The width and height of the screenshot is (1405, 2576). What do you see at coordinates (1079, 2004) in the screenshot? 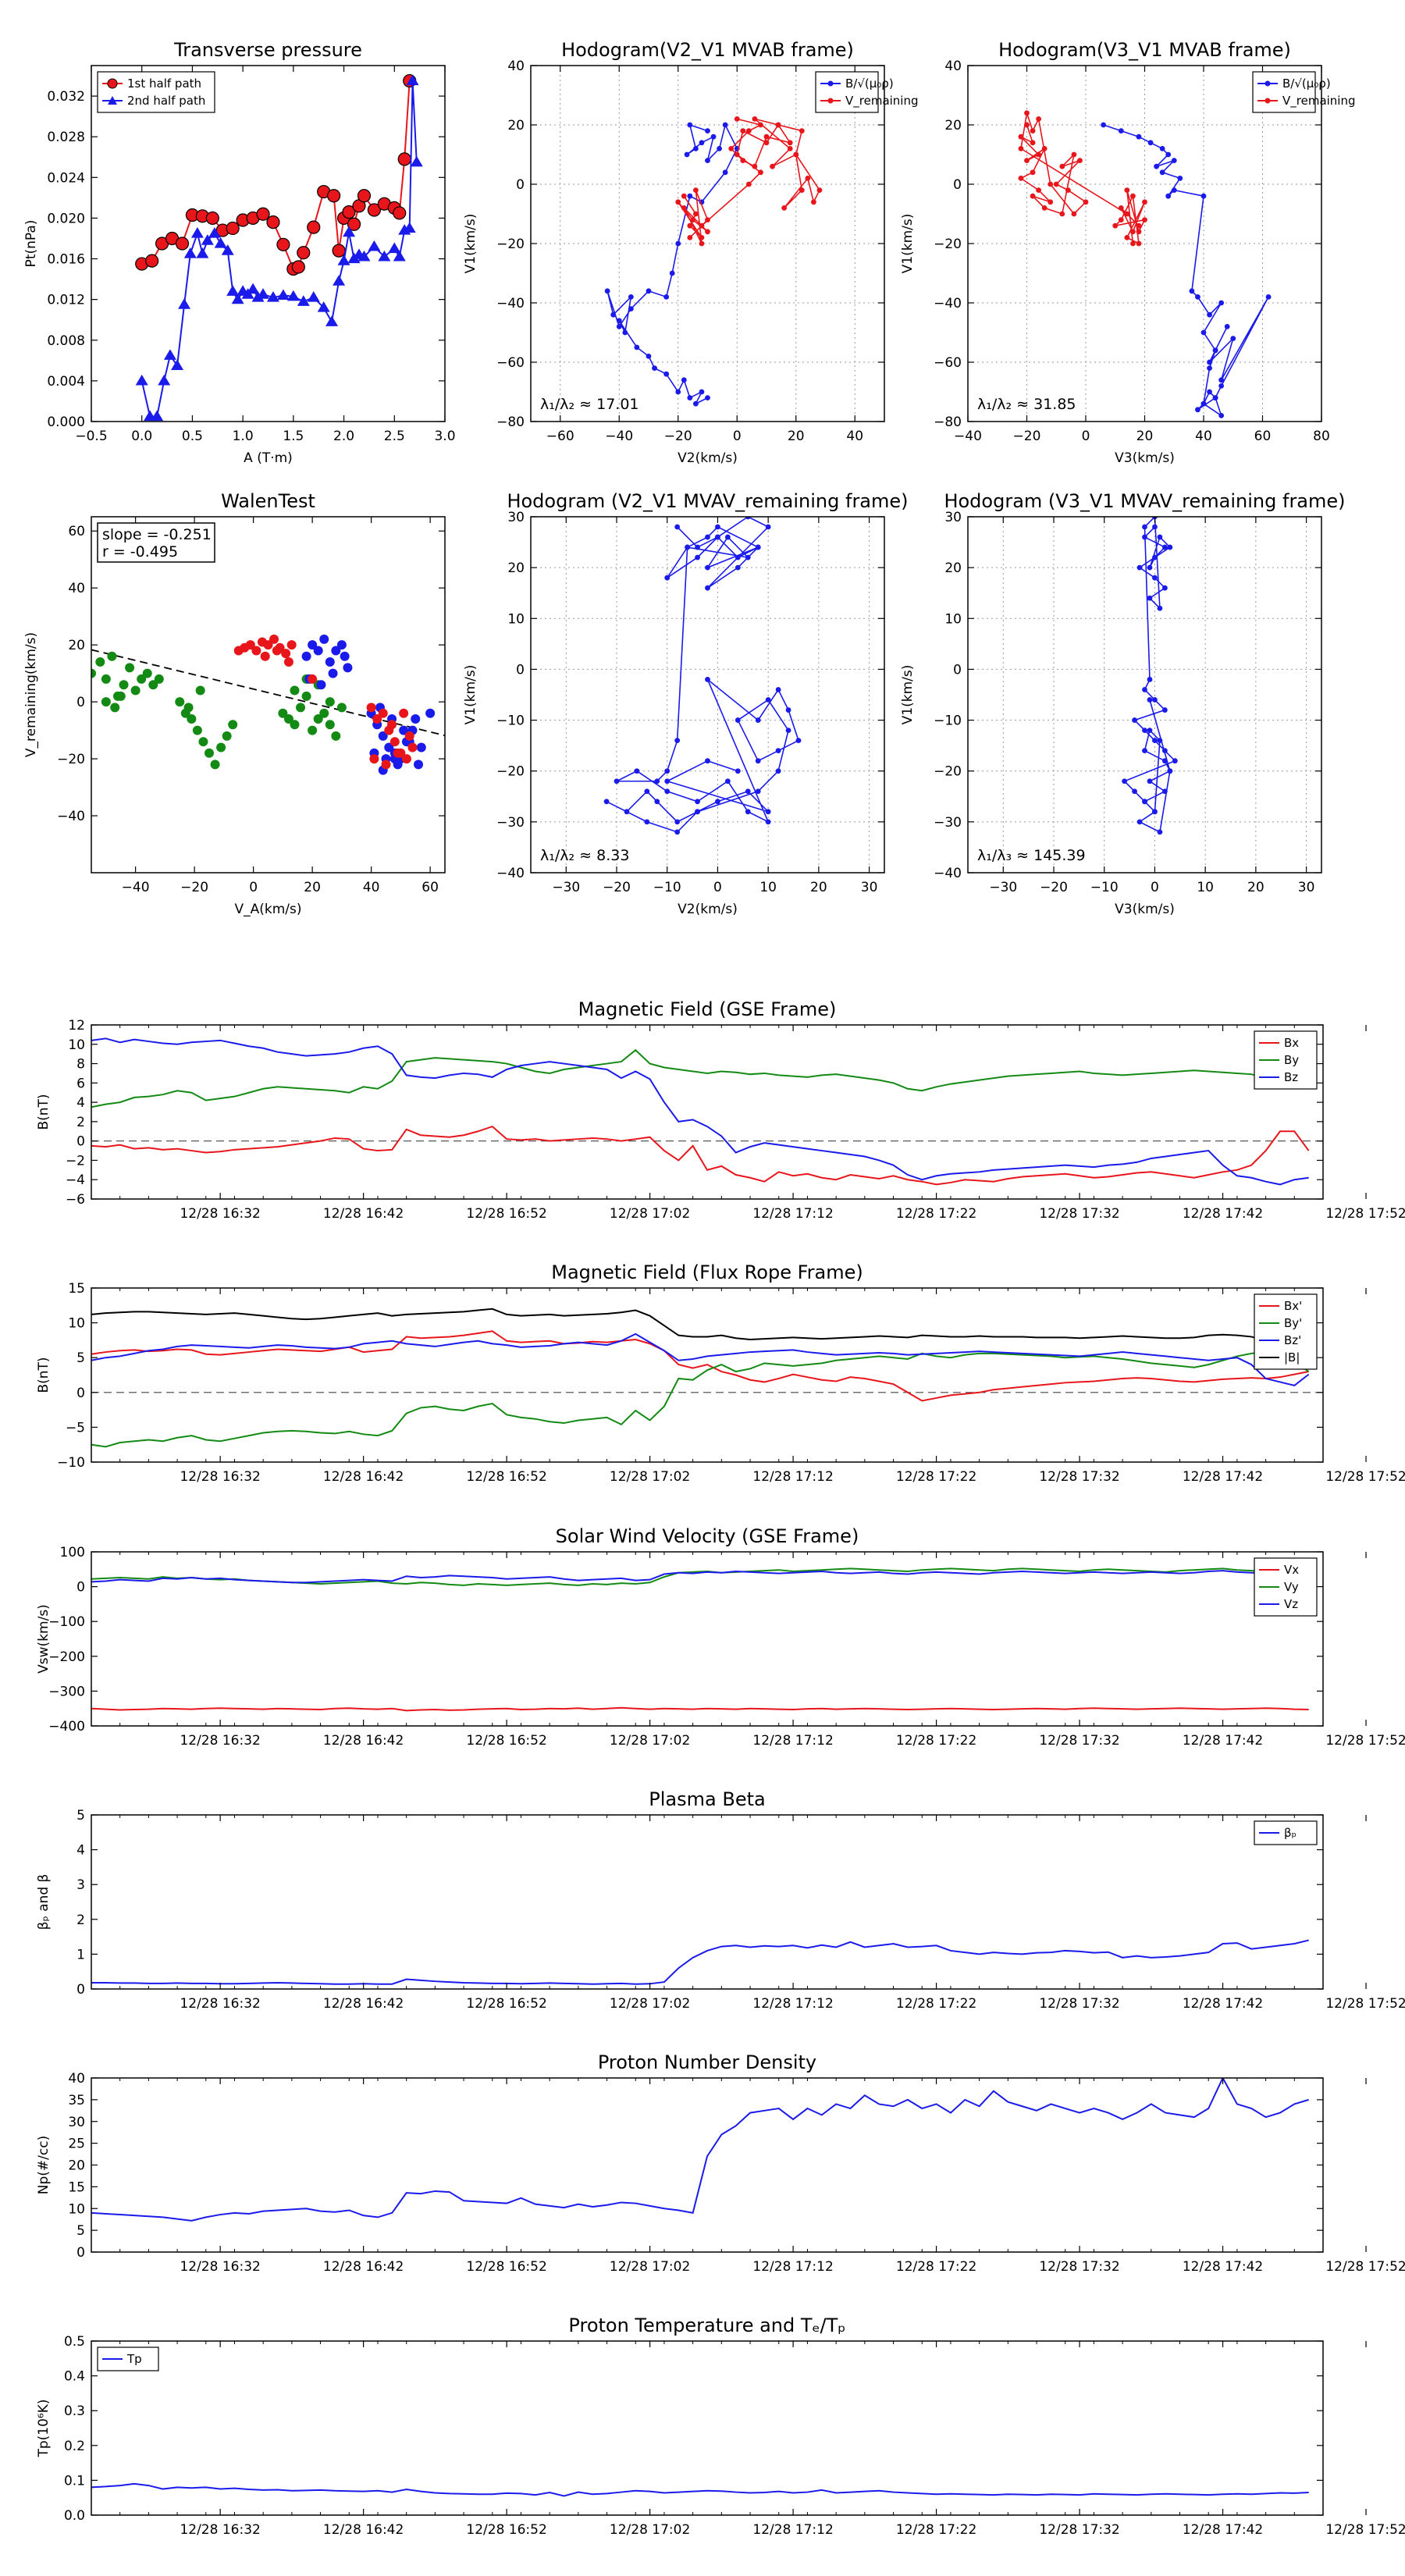
I see `xtick-label: 12/28 17:32` at bounding box center [1079, 2004].